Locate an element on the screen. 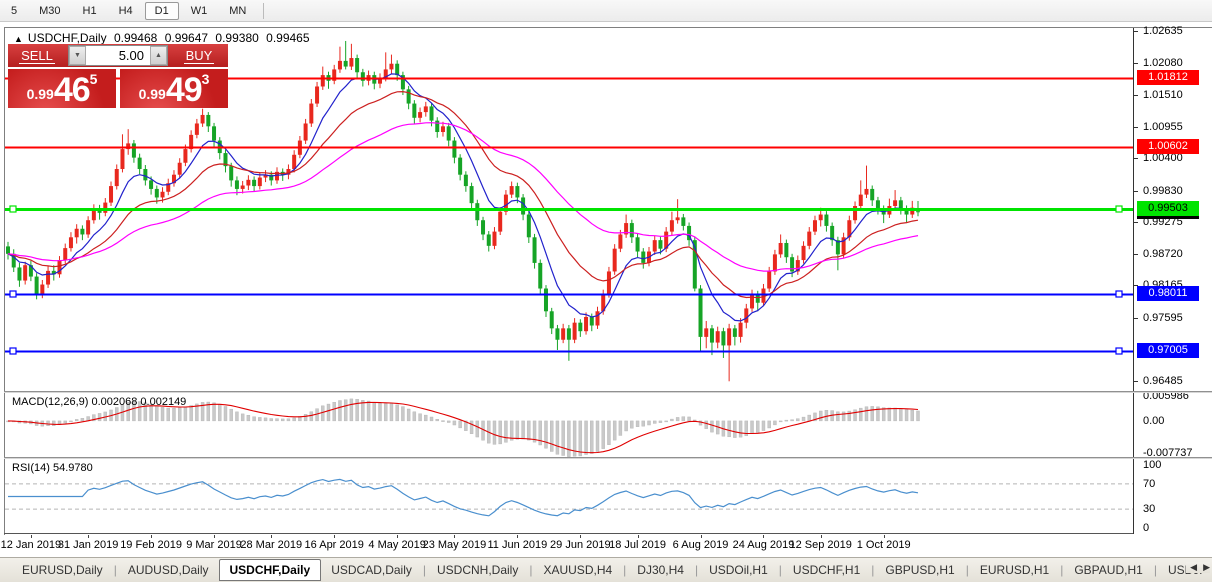 The height and width of the screenshot is (582, 1212). rsi-current-value: 54.9780 is located at coordinates (72, 468).